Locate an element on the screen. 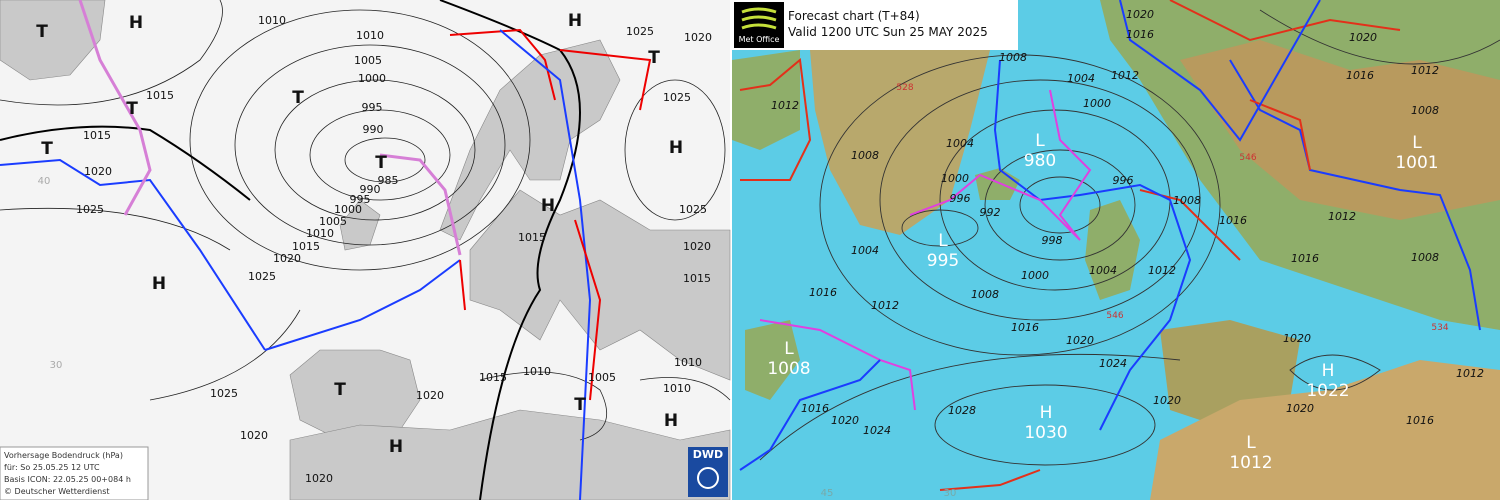  thickness-label: 534 is located at coordinates (1439, 328).